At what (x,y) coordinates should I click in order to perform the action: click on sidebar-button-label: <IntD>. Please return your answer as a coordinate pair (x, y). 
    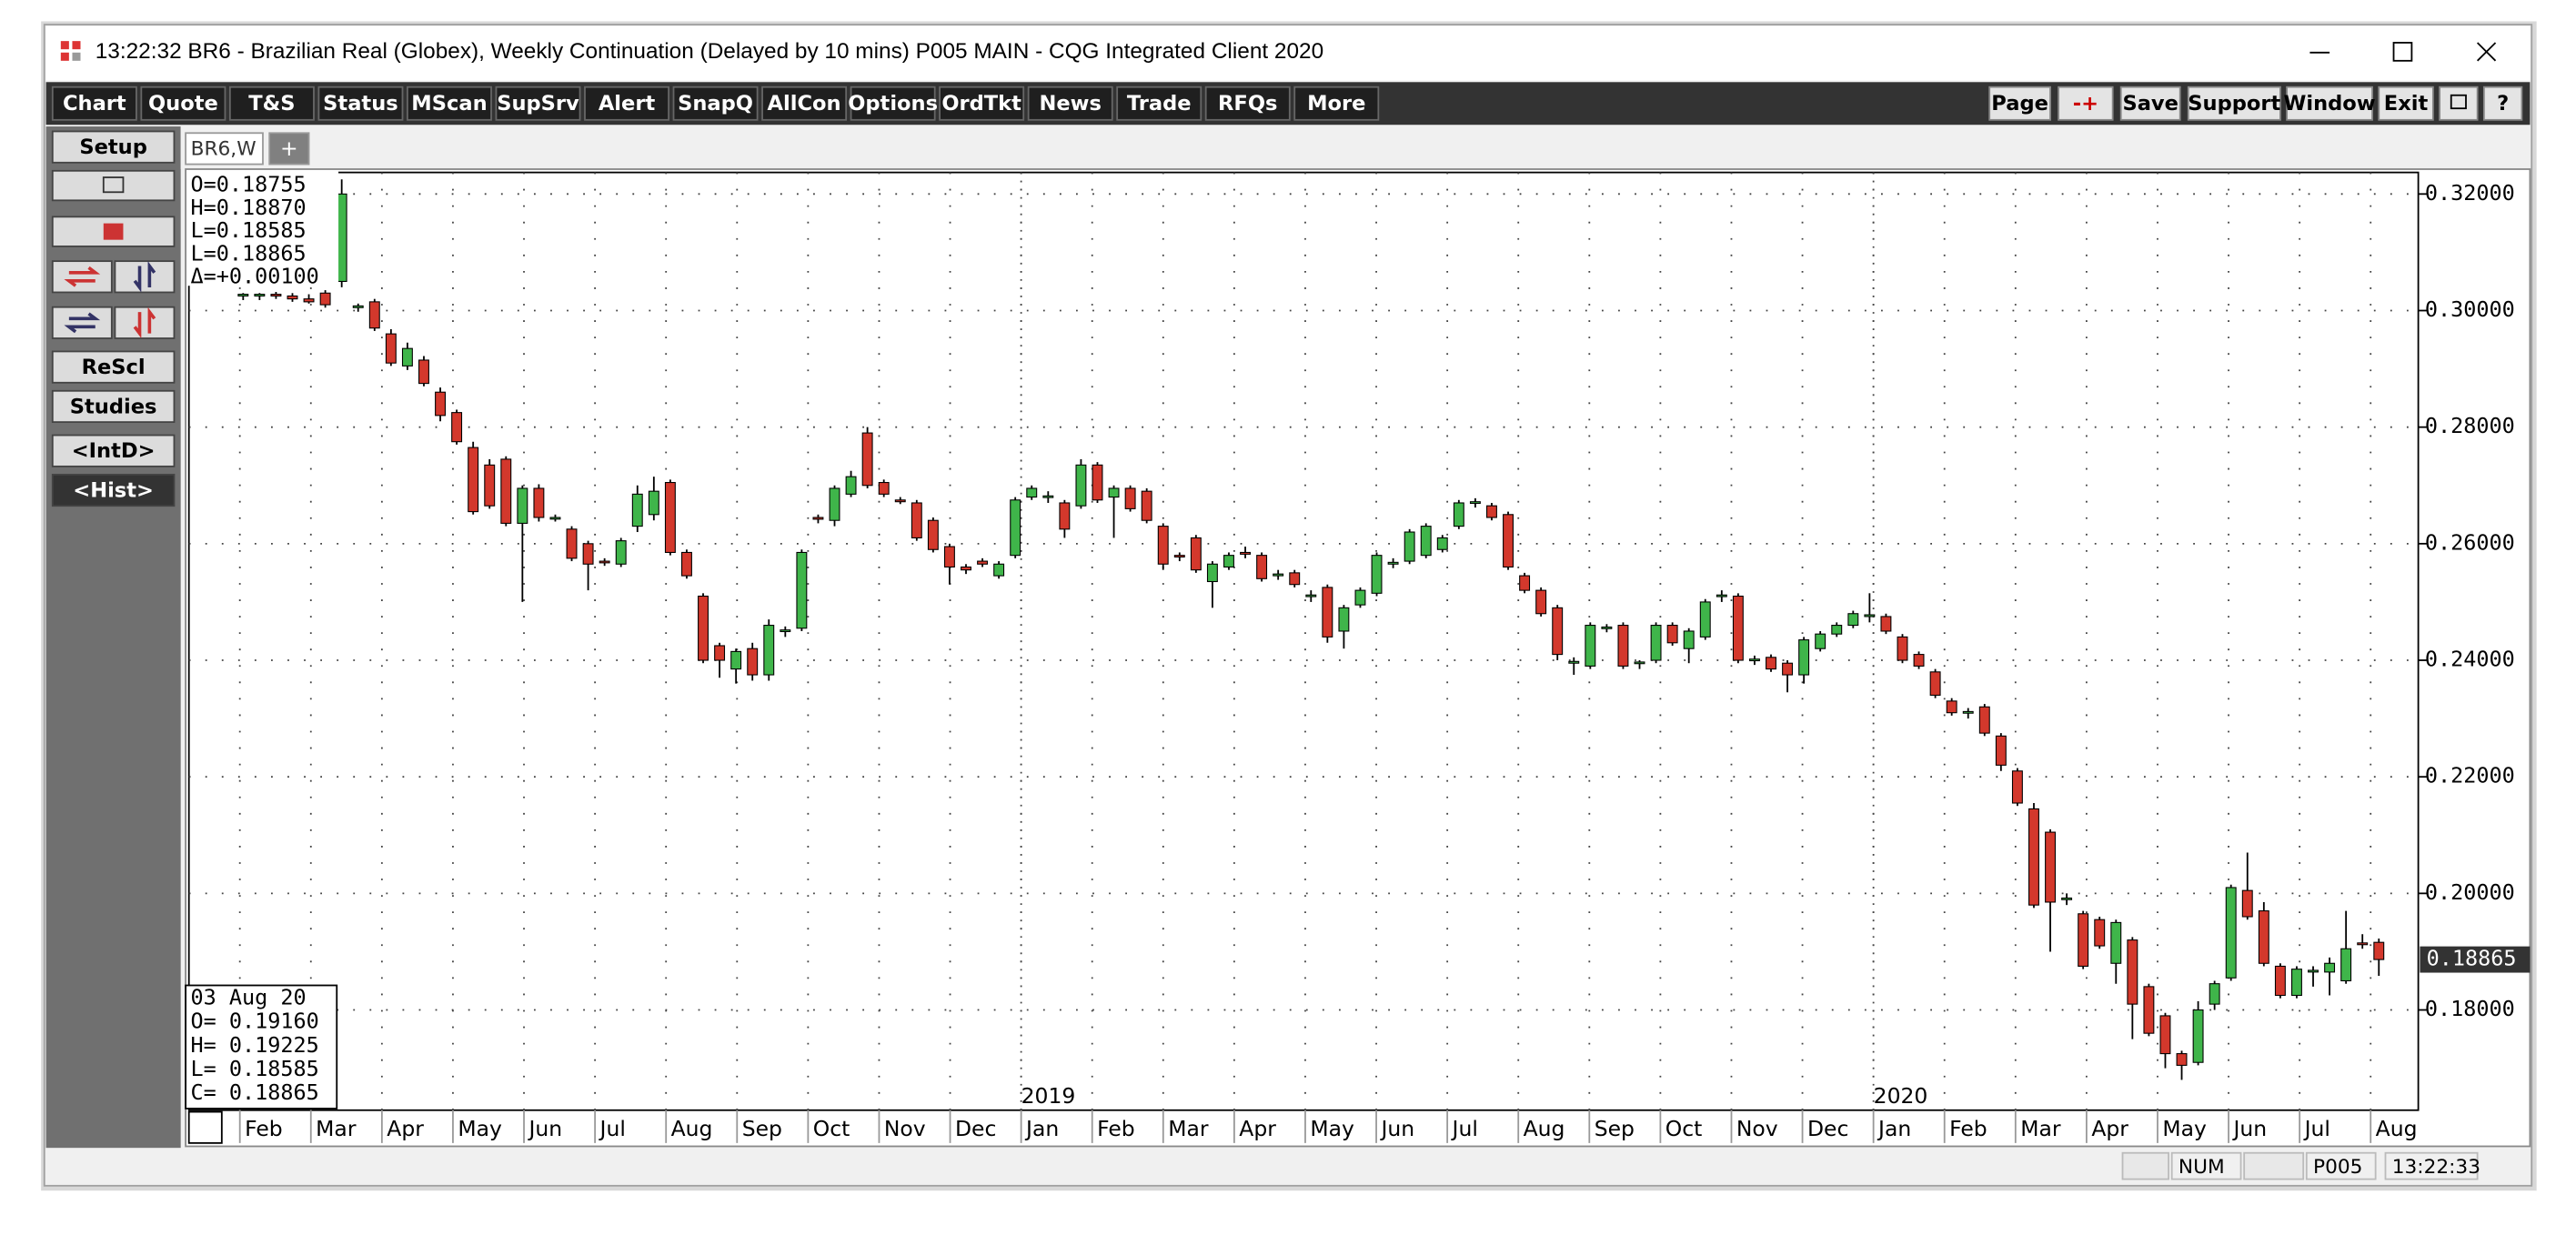
    Looking at the image, I should click on (114, 451).